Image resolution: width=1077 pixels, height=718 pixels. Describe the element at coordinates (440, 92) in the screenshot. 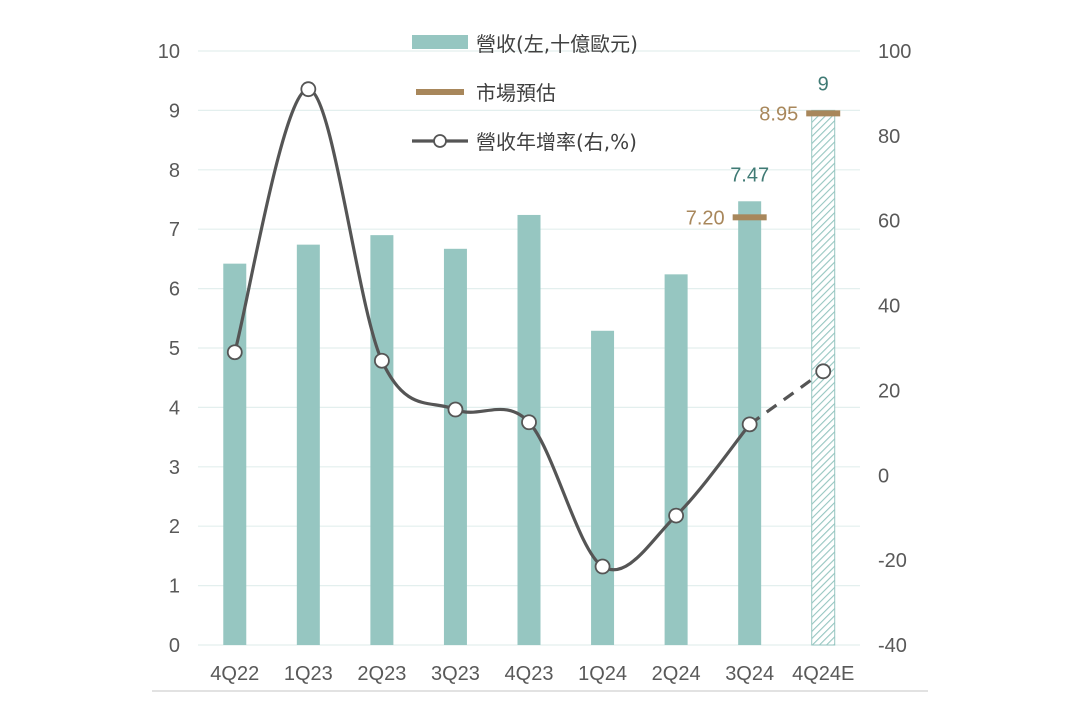

I see `legend-swatch-estimate` at that location.